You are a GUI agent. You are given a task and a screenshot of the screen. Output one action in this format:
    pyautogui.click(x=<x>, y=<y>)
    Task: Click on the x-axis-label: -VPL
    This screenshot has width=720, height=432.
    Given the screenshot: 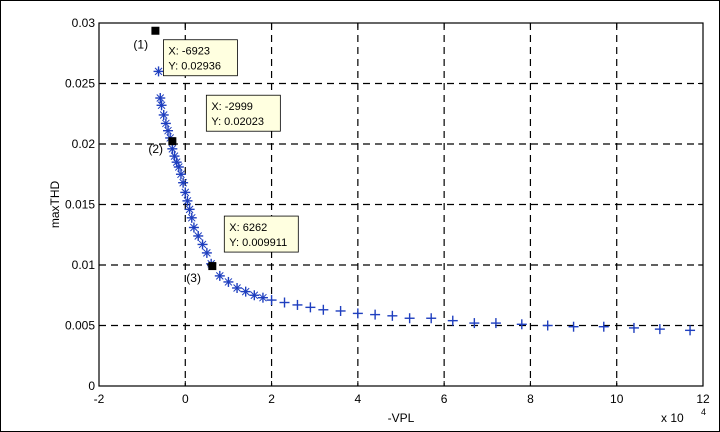 What is the action you would take?
    pyautogui.click(x=401, y=418)
    